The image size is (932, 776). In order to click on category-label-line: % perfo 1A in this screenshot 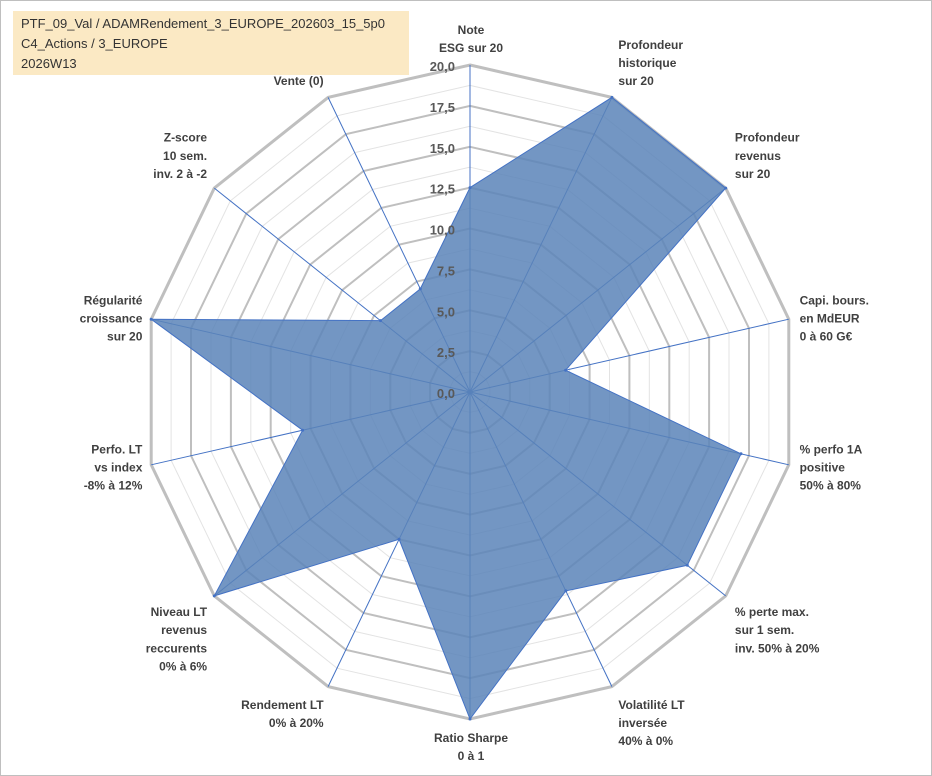, I will do `click(831, 449)`.